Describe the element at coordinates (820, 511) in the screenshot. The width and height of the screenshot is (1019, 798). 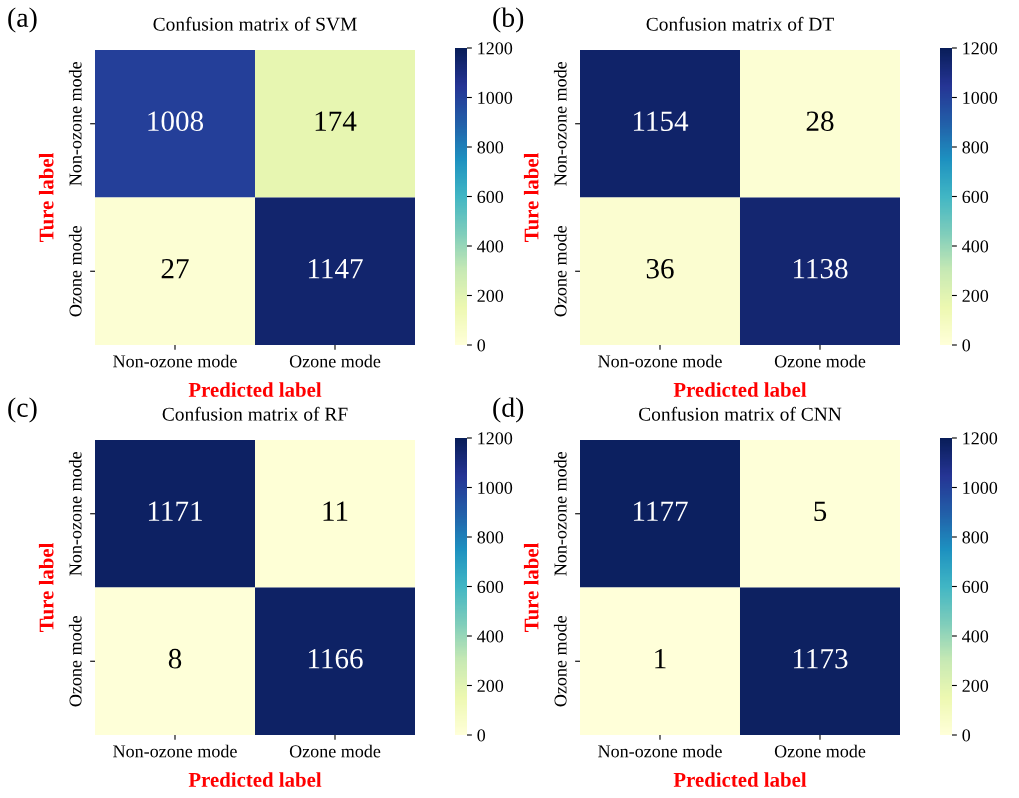
I see `data-label: 5` at that location.